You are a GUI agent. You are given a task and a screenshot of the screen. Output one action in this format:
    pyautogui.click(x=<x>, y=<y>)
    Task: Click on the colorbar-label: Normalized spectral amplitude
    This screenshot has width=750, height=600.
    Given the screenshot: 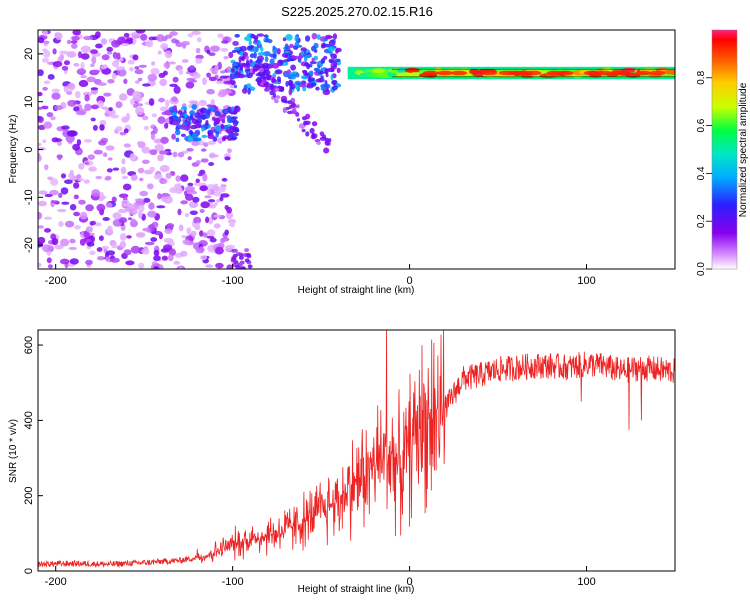 What is the action you would take?
    pyautogui.click(x=743, y=149)
    